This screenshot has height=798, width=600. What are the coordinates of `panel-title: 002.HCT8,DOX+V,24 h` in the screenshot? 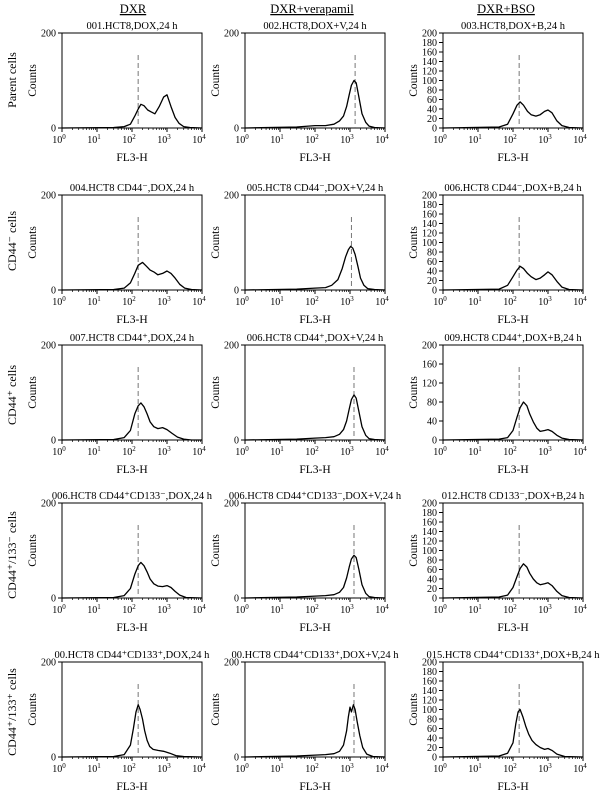 It's located at (315, 26).